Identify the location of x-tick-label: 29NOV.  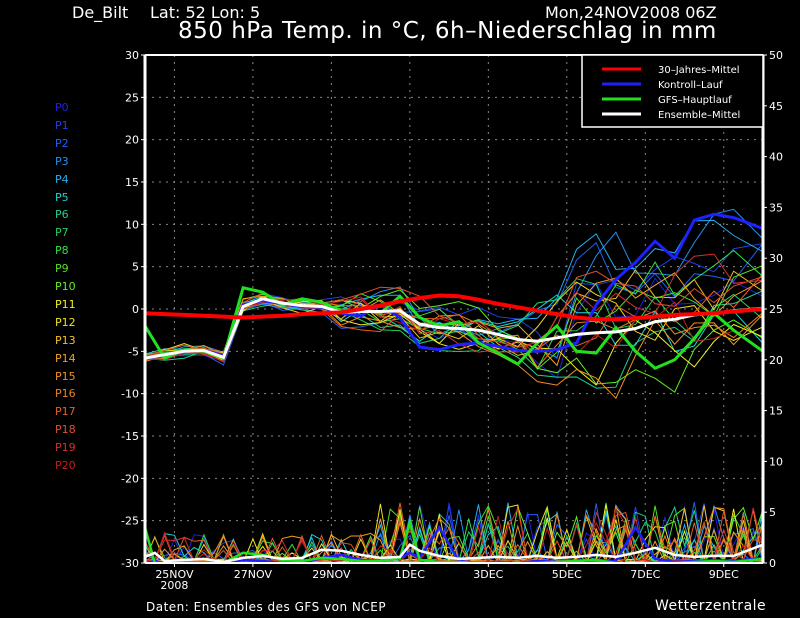
(331, 574).